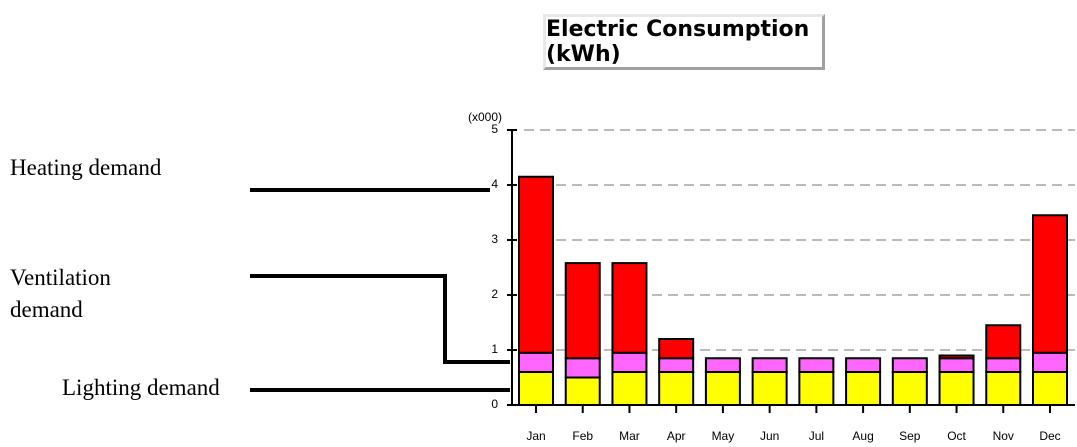  Describe the element at coordinates (676, 436) in the screenshot. I see `x-tick-label: Apr` at that location.